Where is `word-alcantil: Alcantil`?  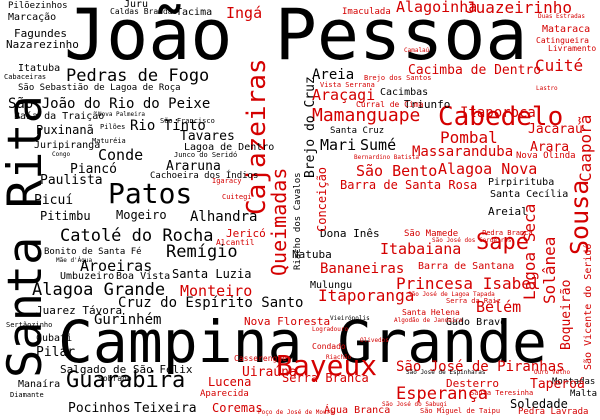 word-alcantil: Alcantil is located at coordinates (235, 242).